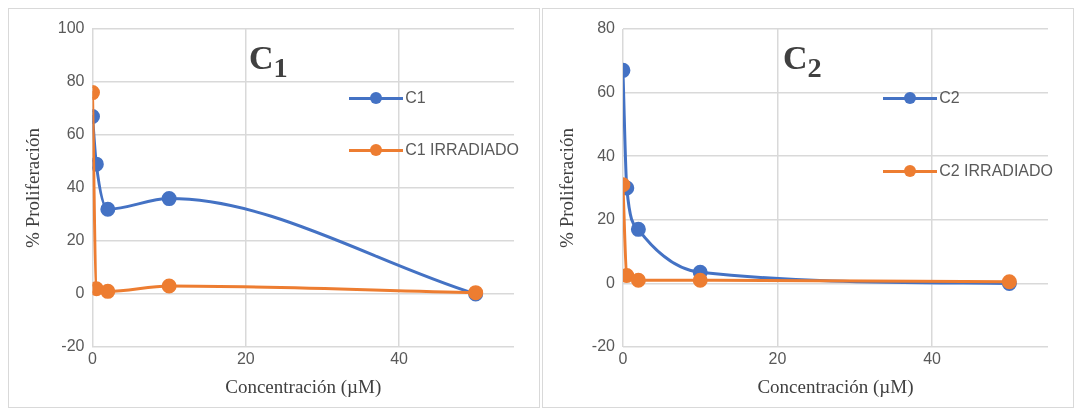 This screenshot has height=412, width=1078. Describe the element at coordinates (71, 28) in the screenshot. I see `y-tick-label: 100` at that location.